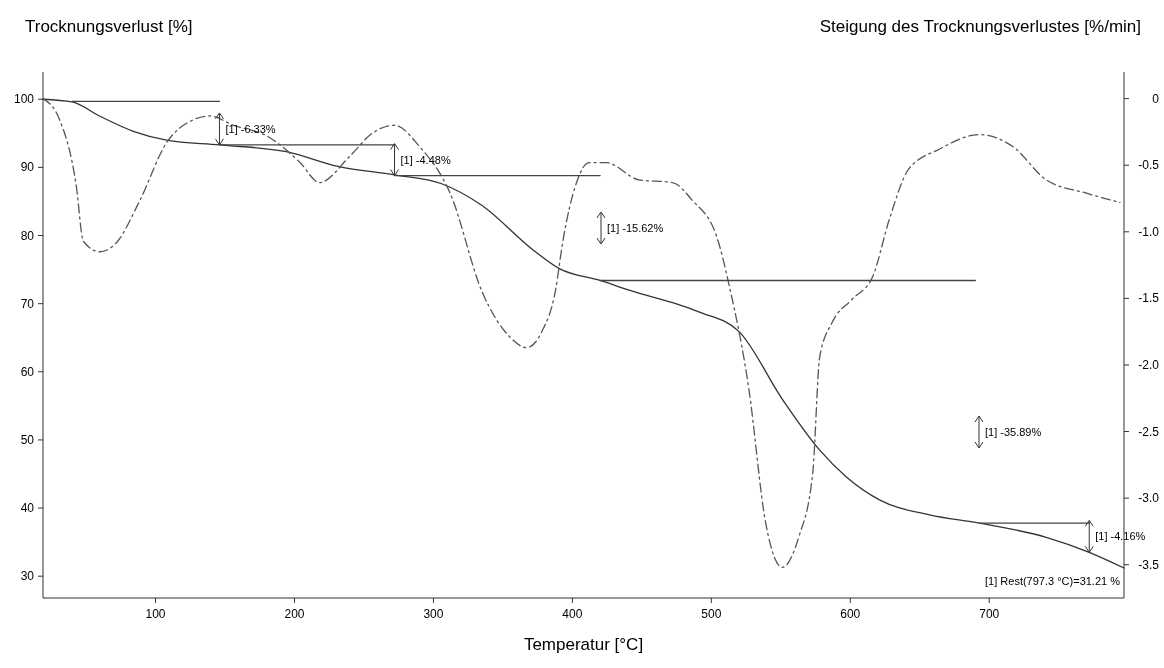 The width and height of the screenshot is (1164, 668). What do you see at coordinates (27, 303) in the screenshot?
I see `y-tick-label: 70` at bounding box center [27, 303].